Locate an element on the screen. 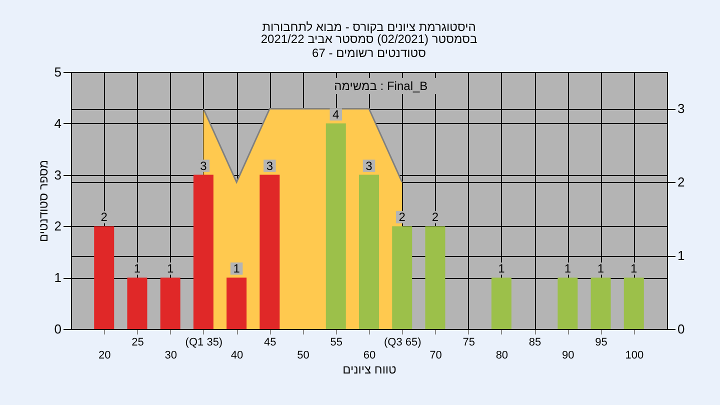 The height and width of the screenshot is (405, 720). x-tick-label: 90 is located at coordinates (568, 356).